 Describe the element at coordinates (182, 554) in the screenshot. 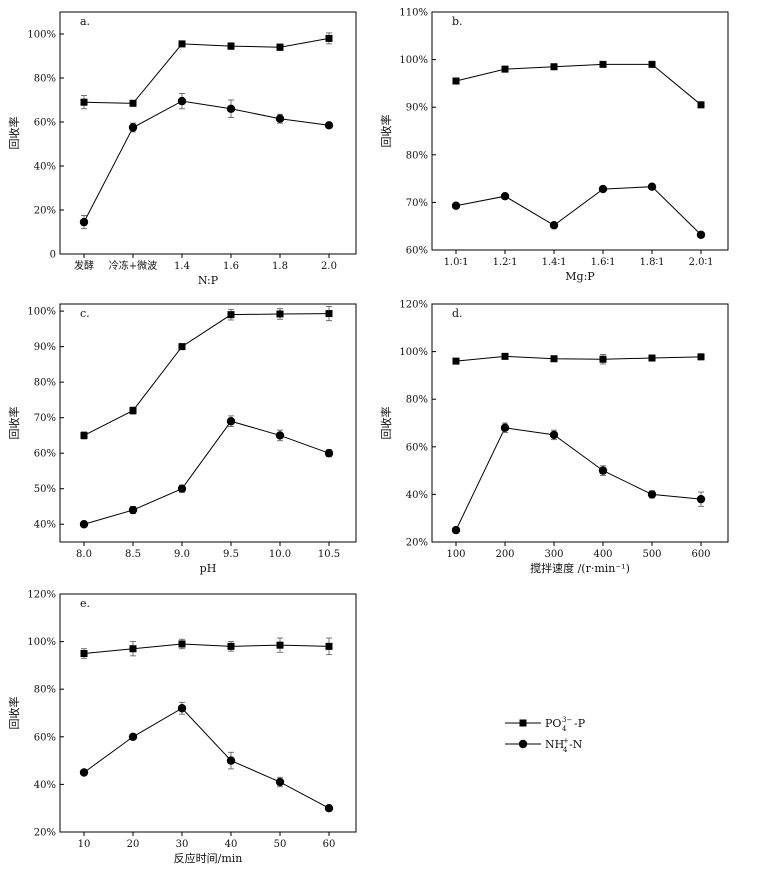

I see `x-tick-label: 9.0` at that location.